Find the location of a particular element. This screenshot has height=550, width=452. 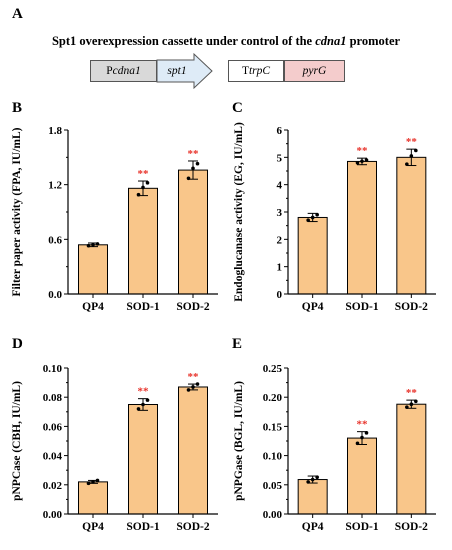

y-tick-label-c-3: 3 is located at coordinates (280, 213).